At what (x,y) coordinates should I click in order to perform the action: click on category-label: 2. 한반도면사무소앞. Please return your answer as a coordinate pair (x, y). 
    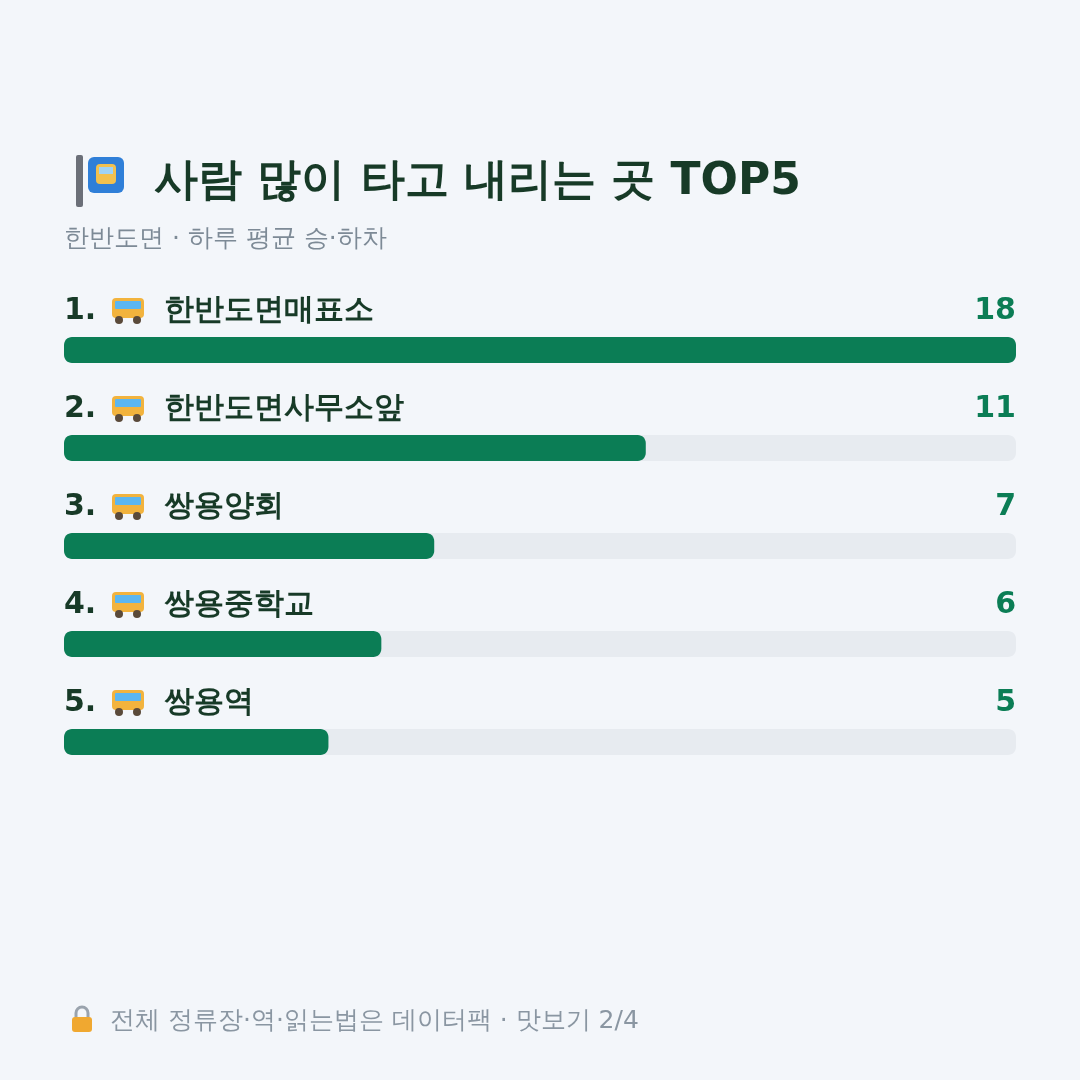
    Looking at the image, I should click on (234, 406).